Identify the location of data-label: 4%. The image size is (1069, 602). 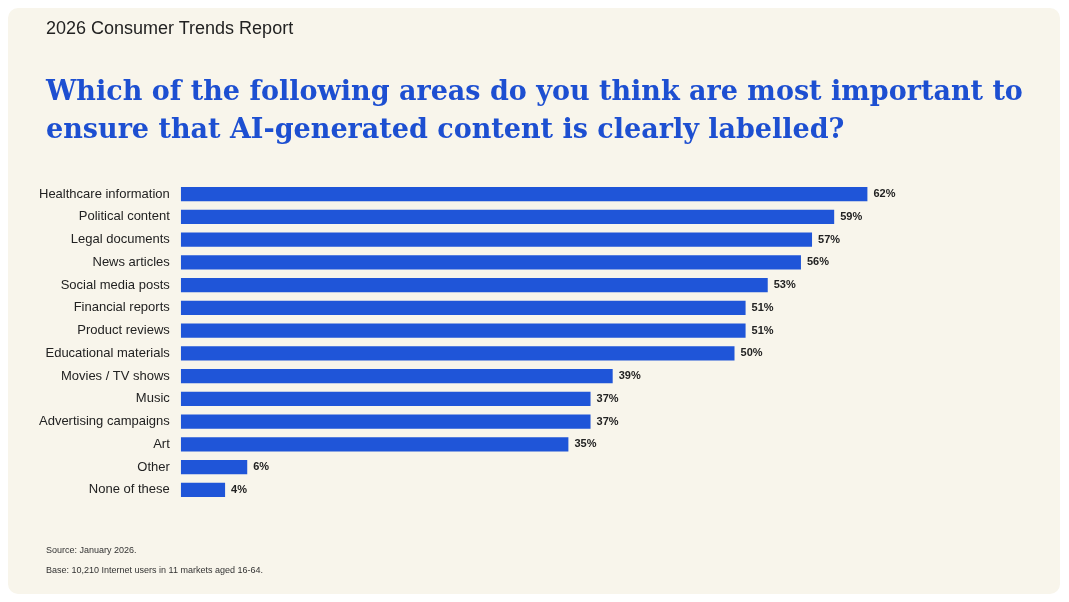
(239, 488).